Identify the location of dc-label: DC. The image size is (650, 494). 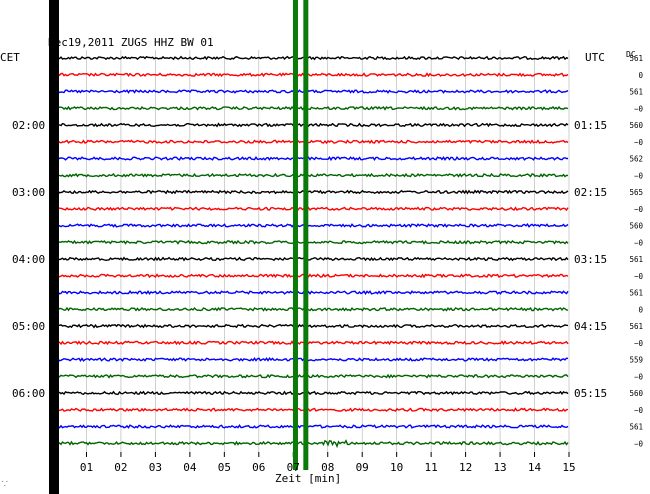
(631, 54).